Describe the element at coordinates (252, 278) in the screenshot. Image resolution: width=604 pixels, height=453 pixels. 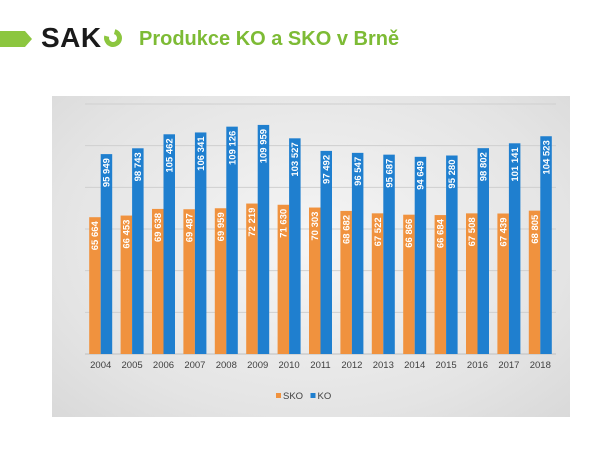
I see `sko-bar-2009` at that location.